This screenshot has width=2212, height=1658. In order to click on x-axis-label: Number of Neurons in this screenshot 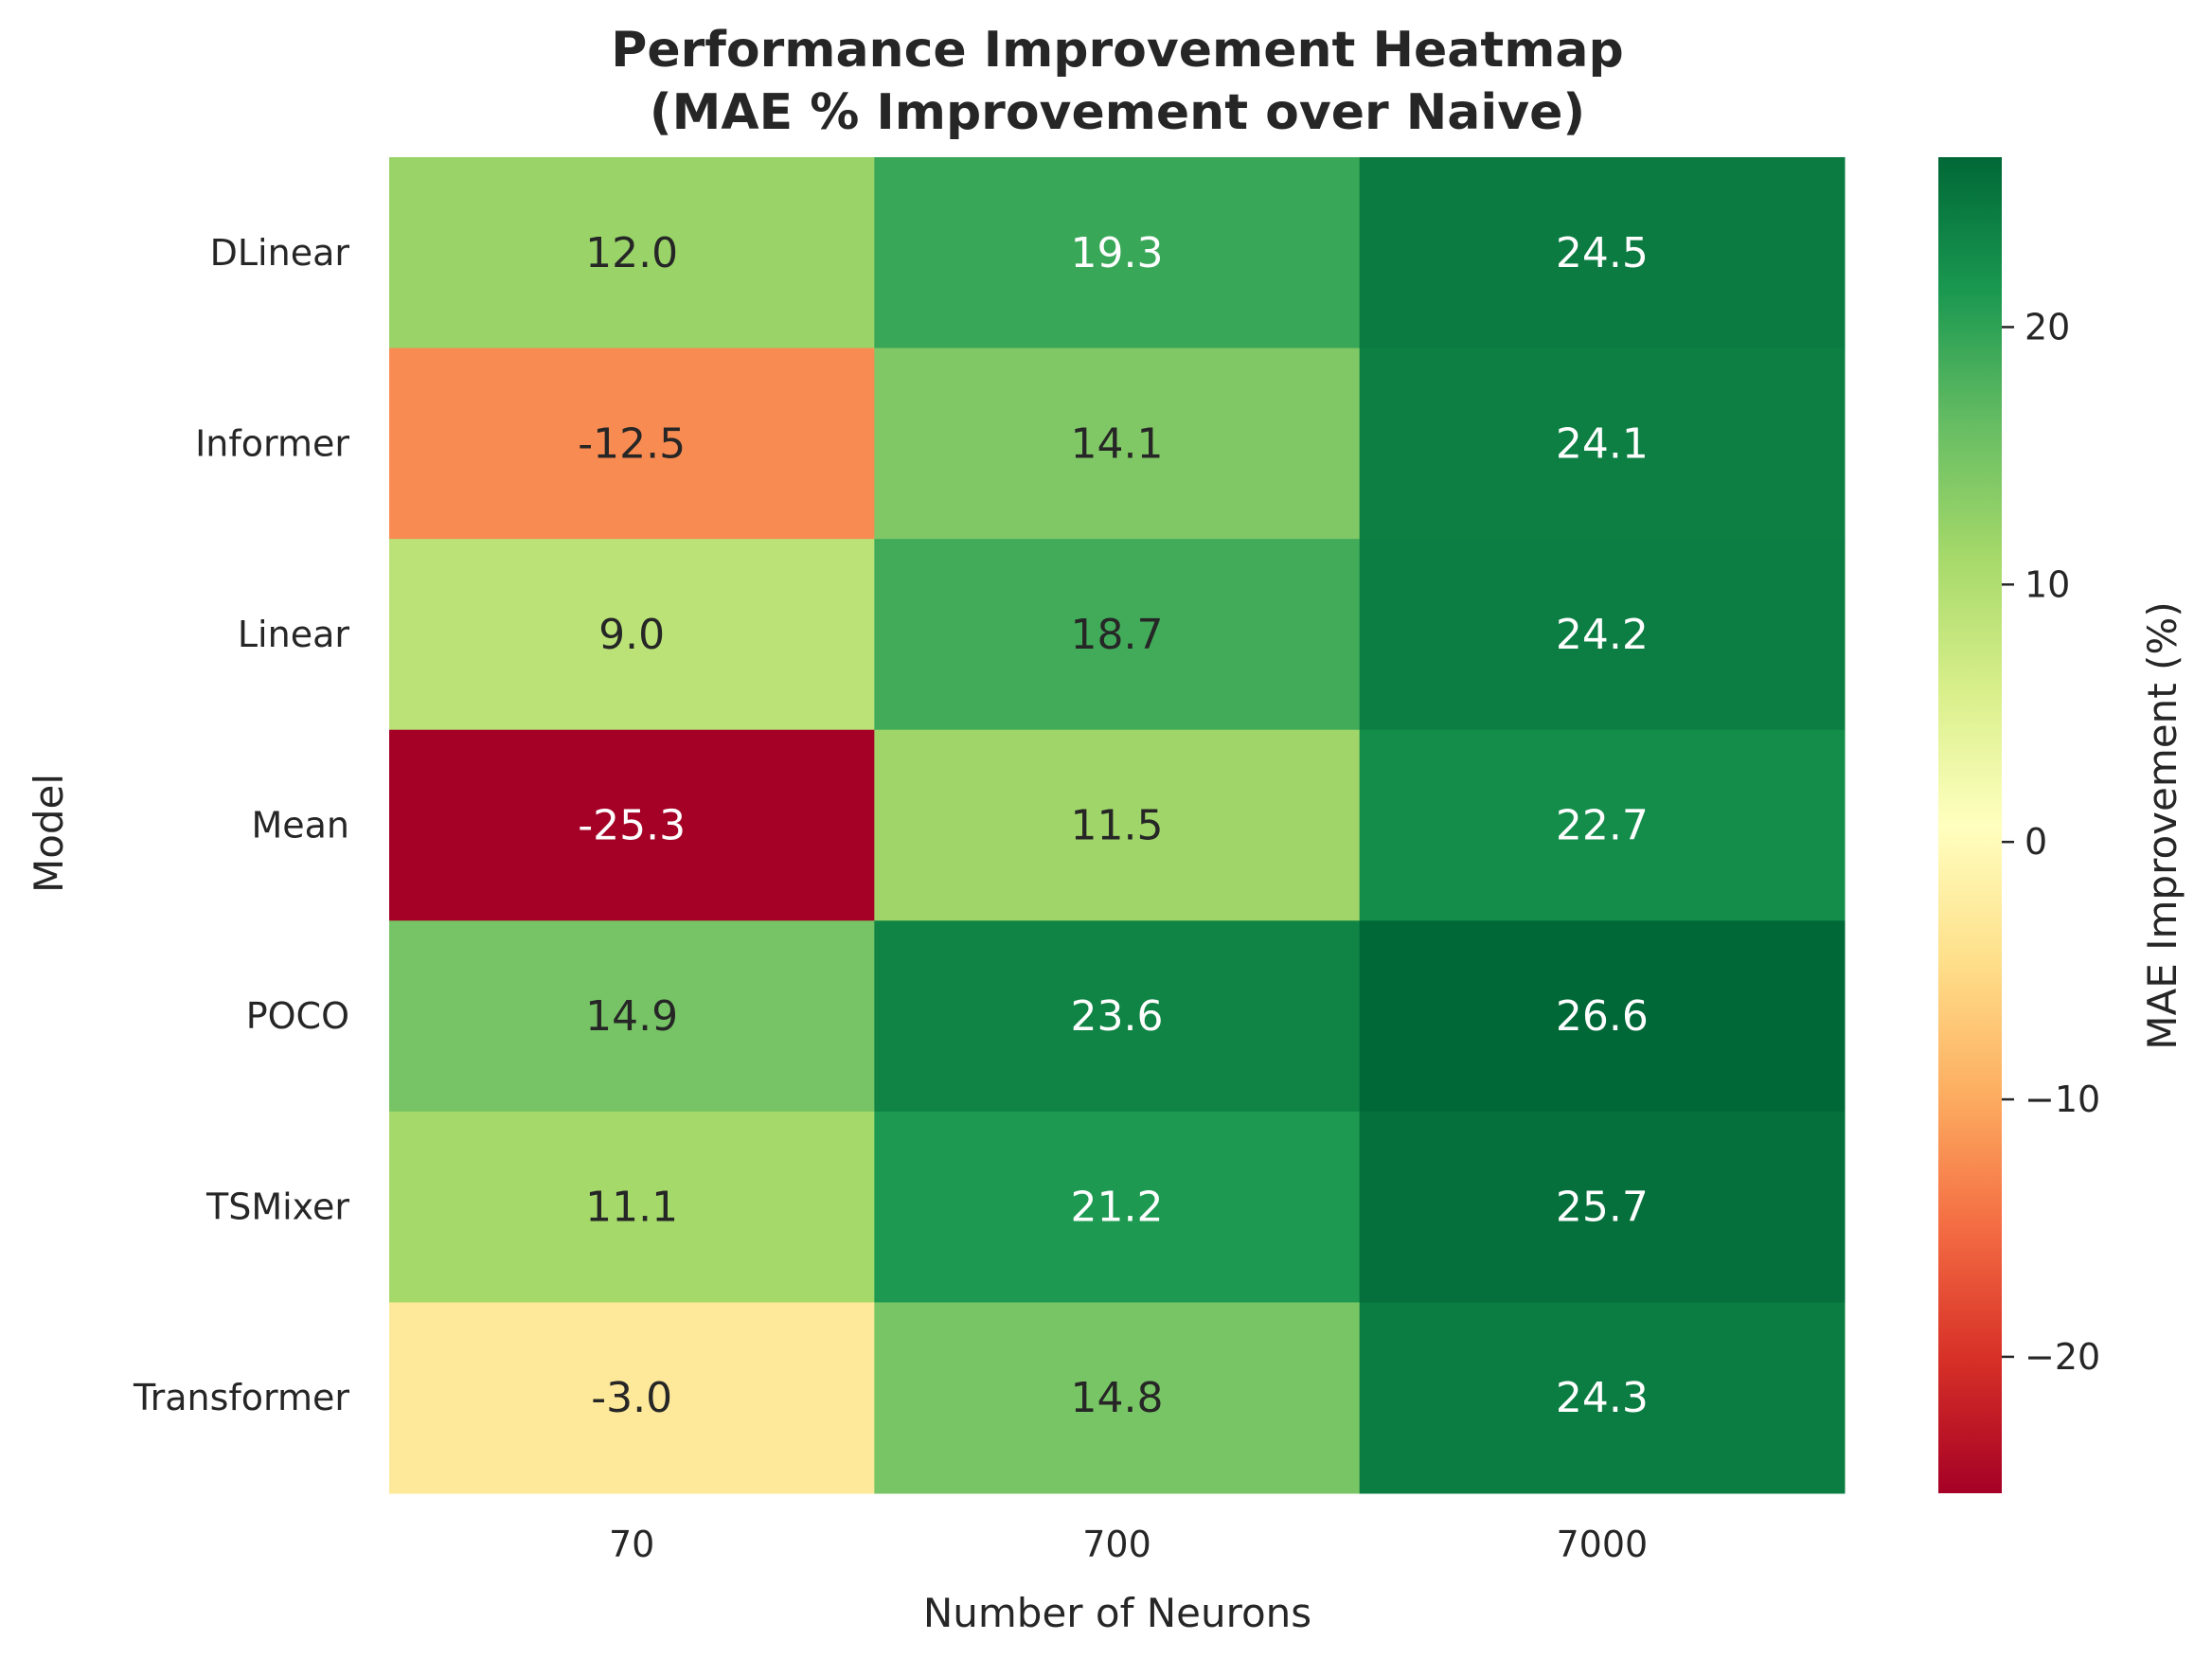, I will do `click(1117, 1613)`.